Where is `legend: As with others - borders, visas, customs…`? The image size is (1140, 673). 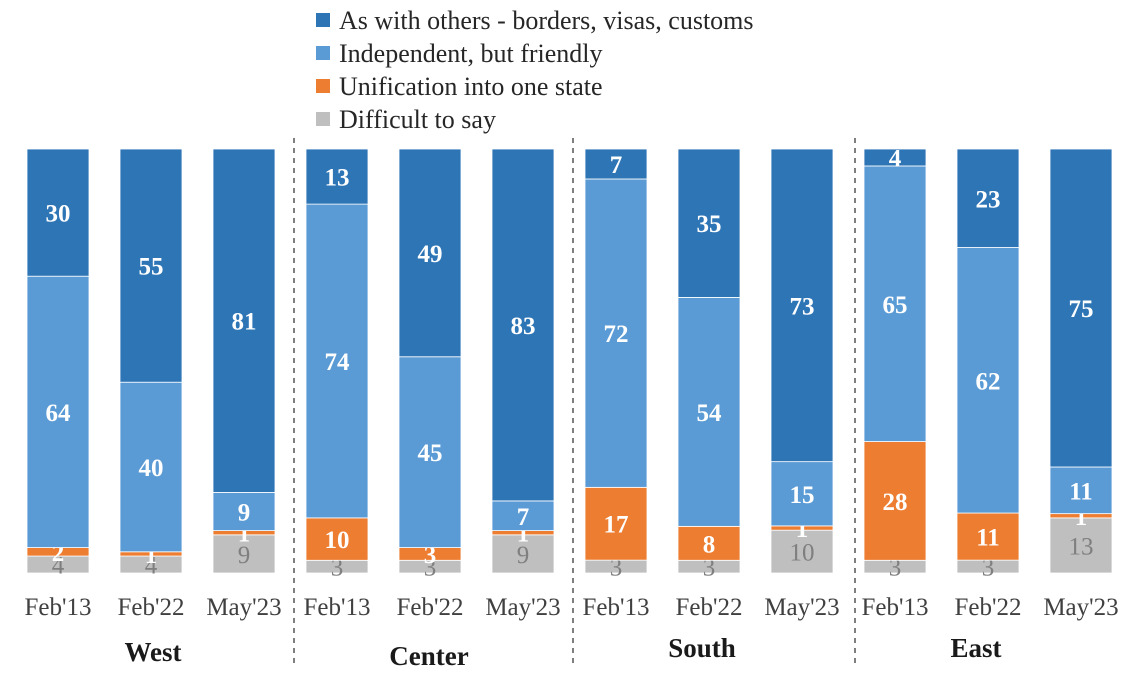
legend: As with others - borders, visas, customs… is located at coordinates (535, 70).